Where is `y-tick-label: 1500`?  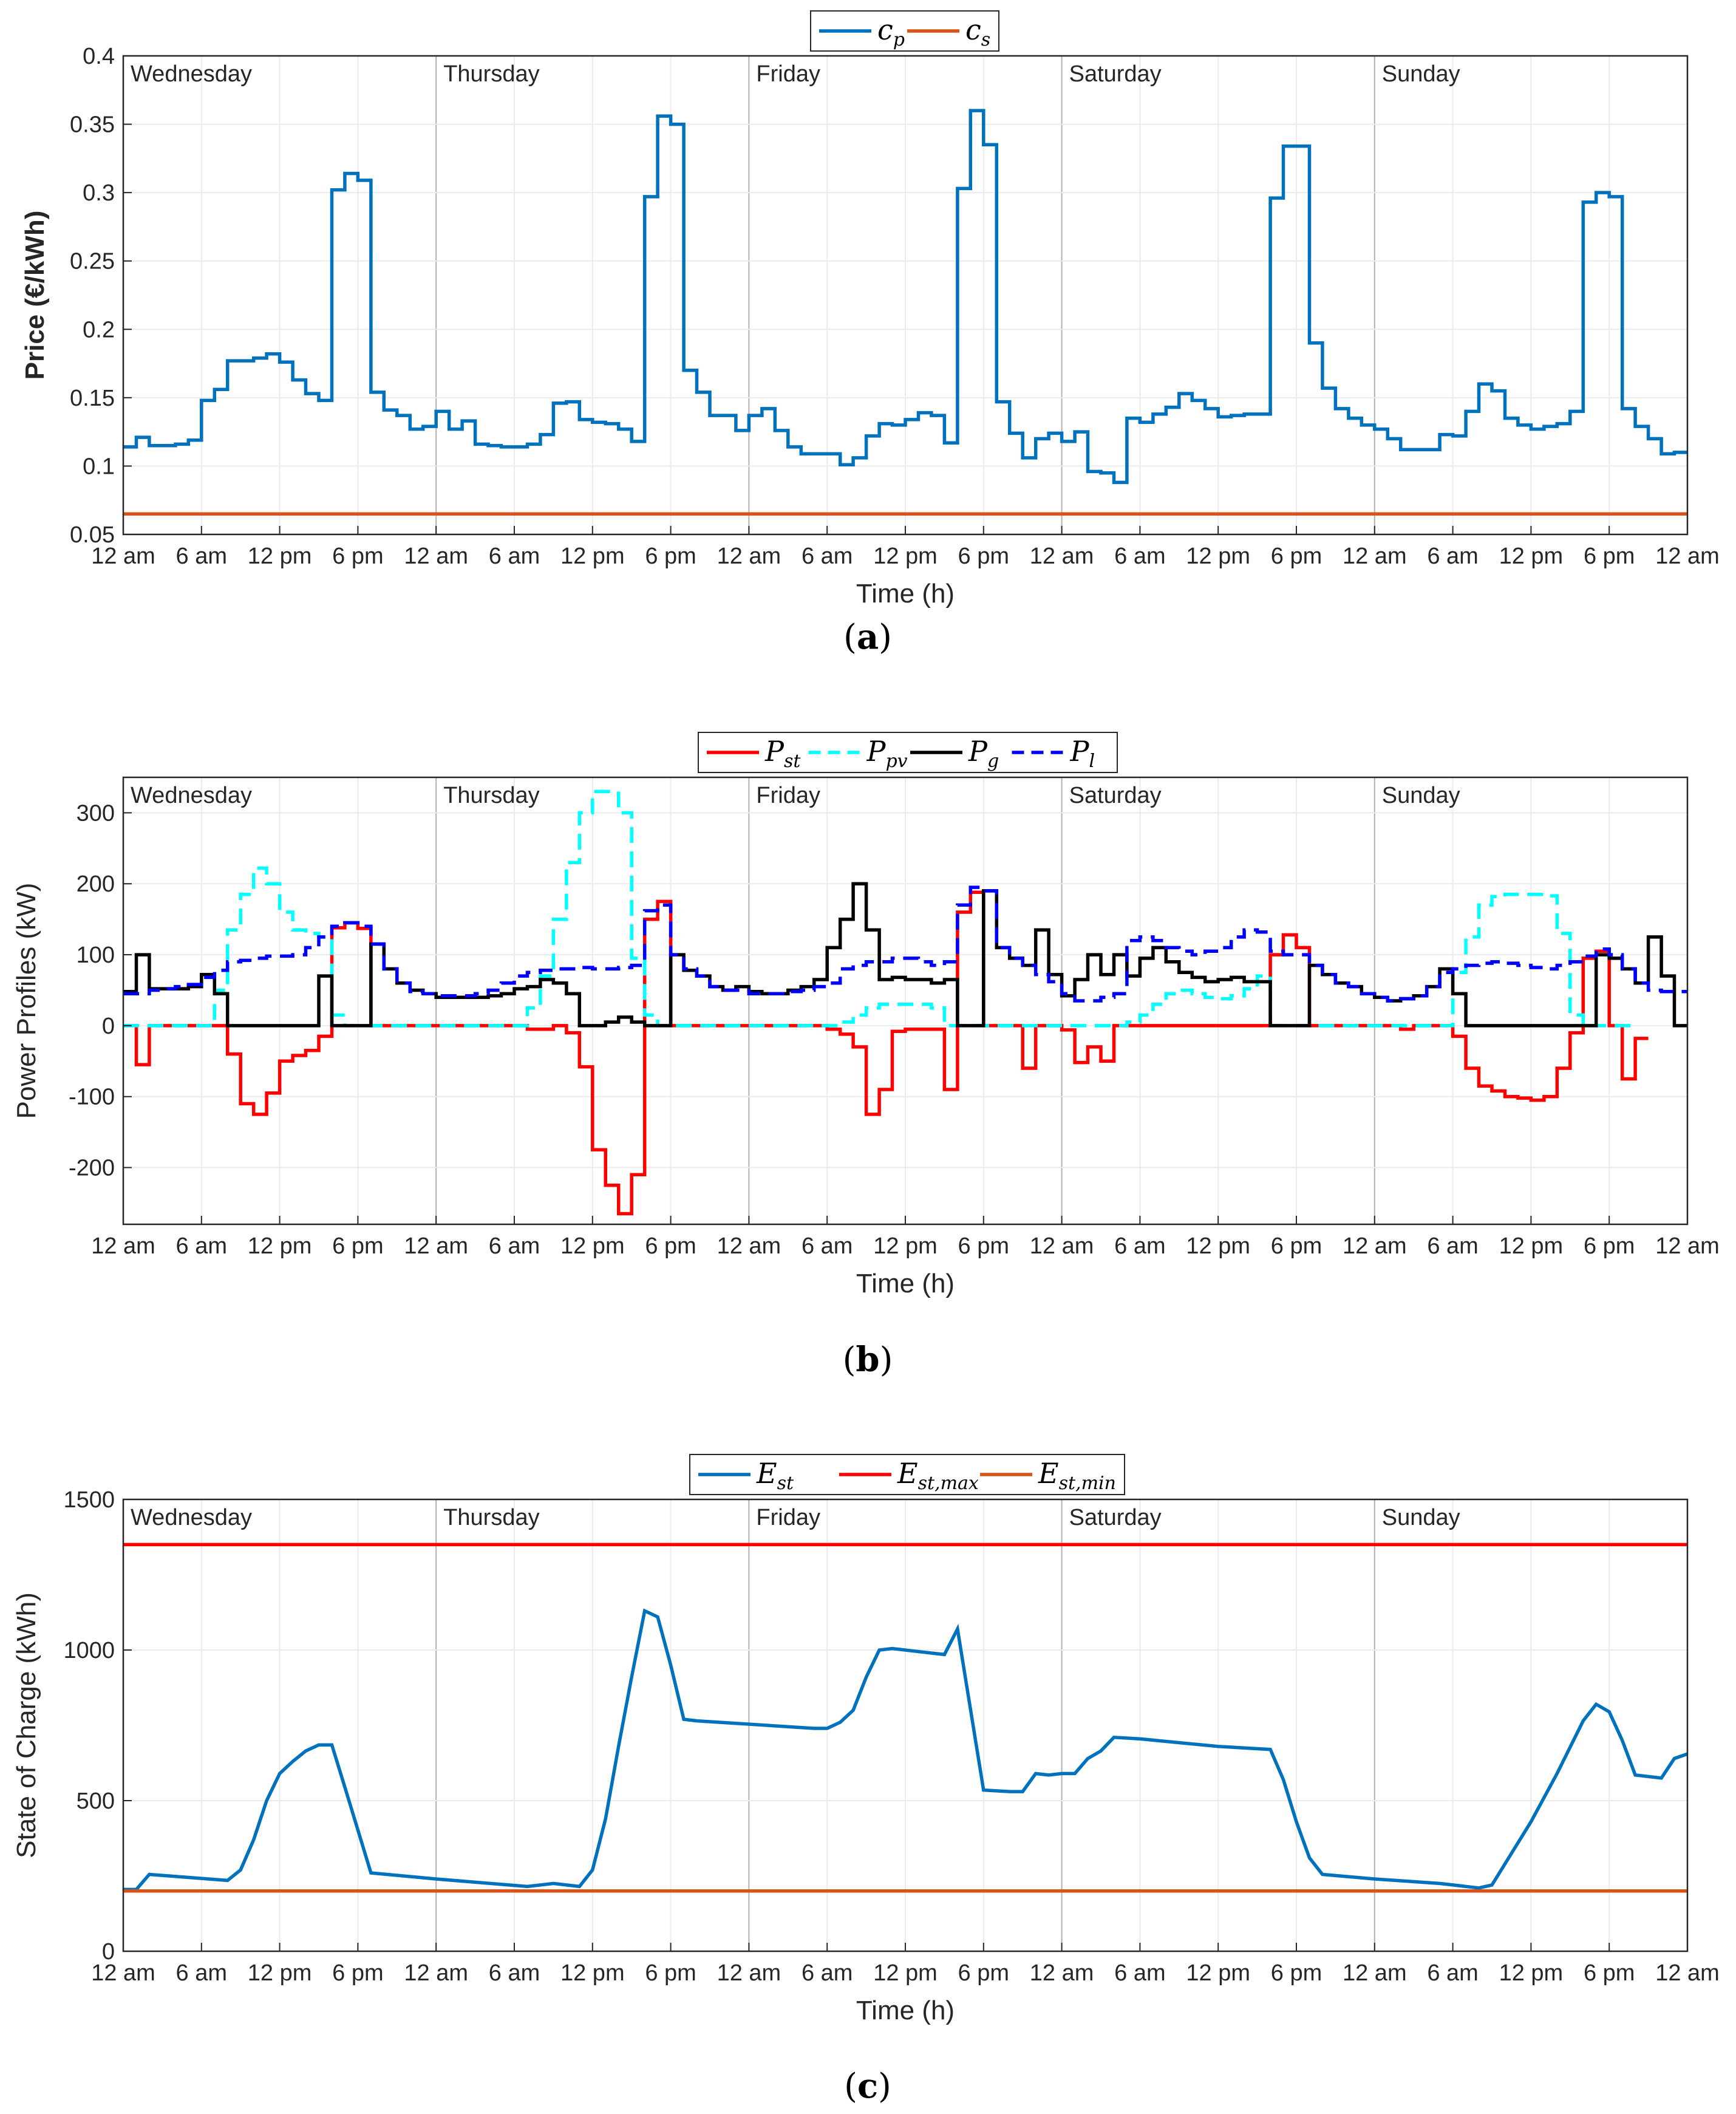 y-tick-label: 1500 is located at coordinates (89, 1500).